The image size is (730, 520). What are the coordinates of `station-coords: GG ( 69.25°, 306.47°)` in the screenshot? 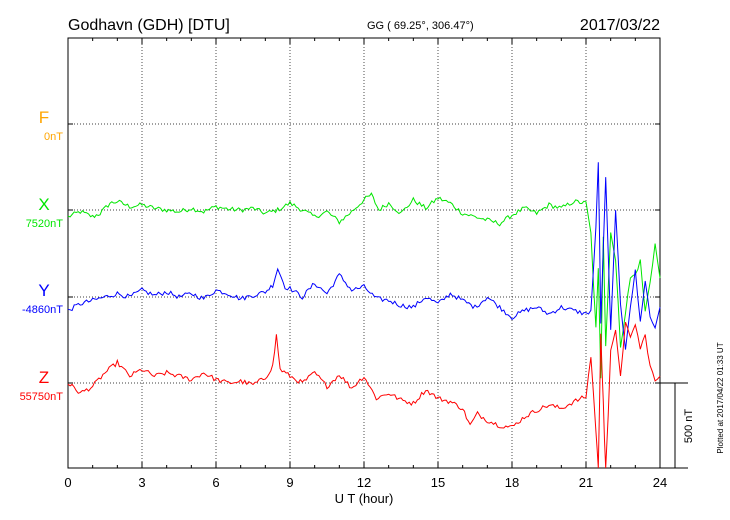 It's located at (420, 26).